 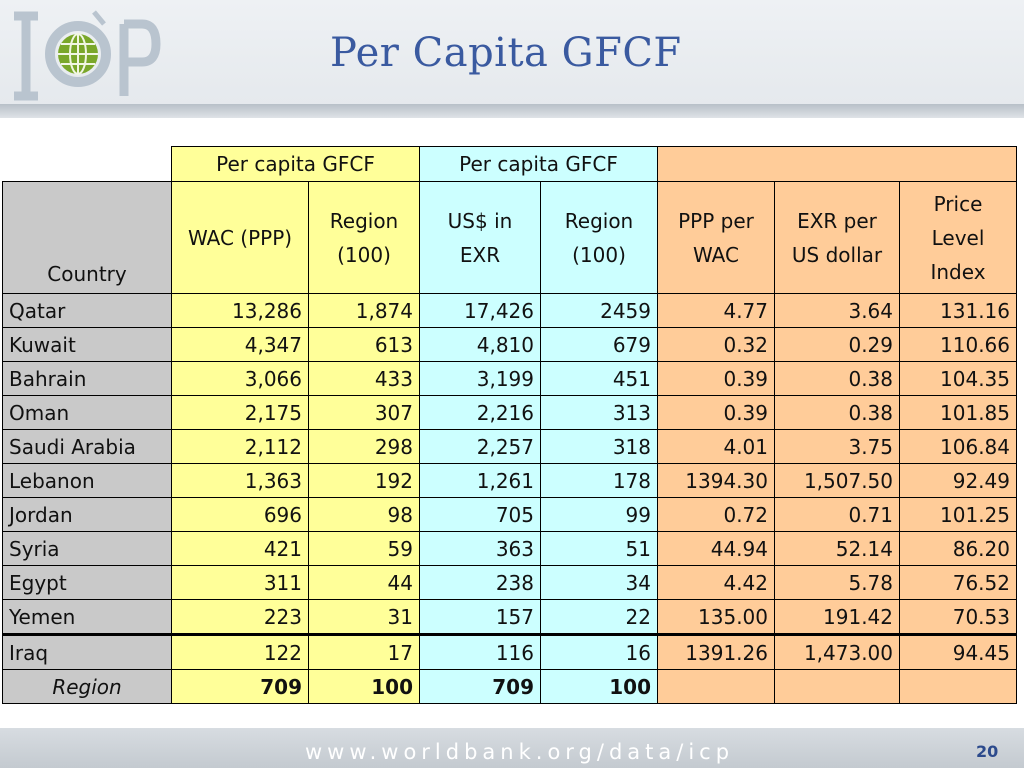 I want to click on footer-url: www.worldbank.org/data/icp, so click(x=520, y=752).